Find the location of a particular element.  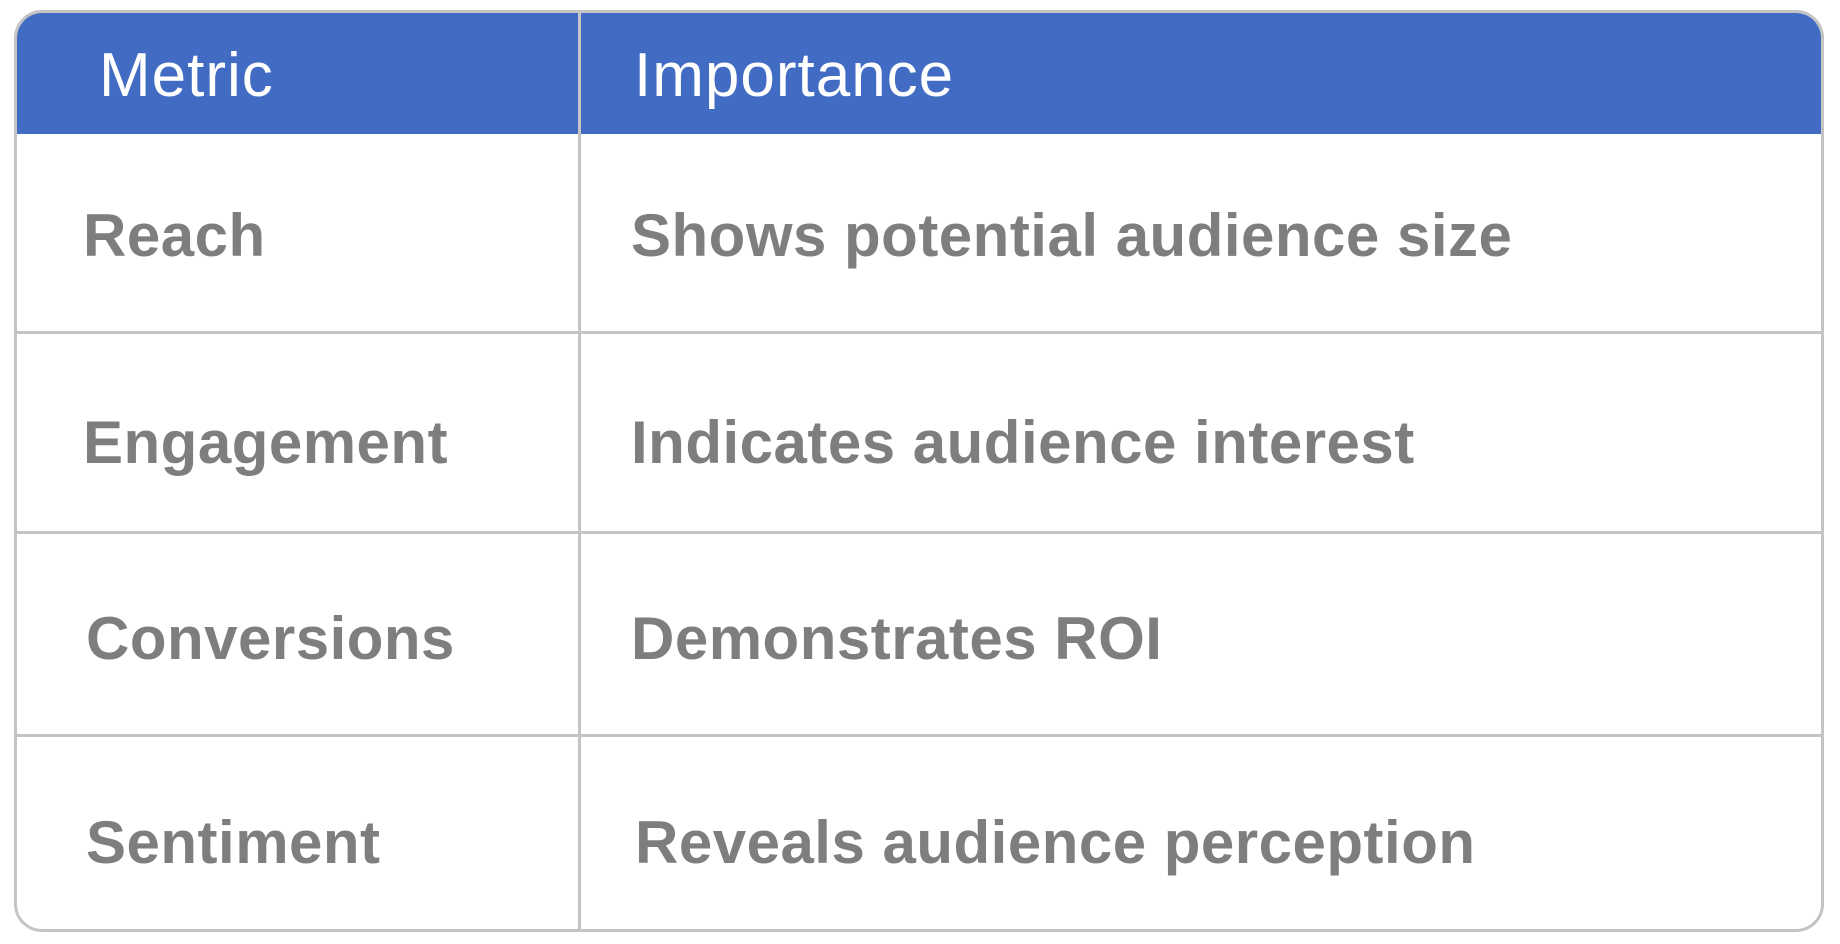

importance-cell-sentiment: Reveals audience perception is located at coordinates (1055, 842).